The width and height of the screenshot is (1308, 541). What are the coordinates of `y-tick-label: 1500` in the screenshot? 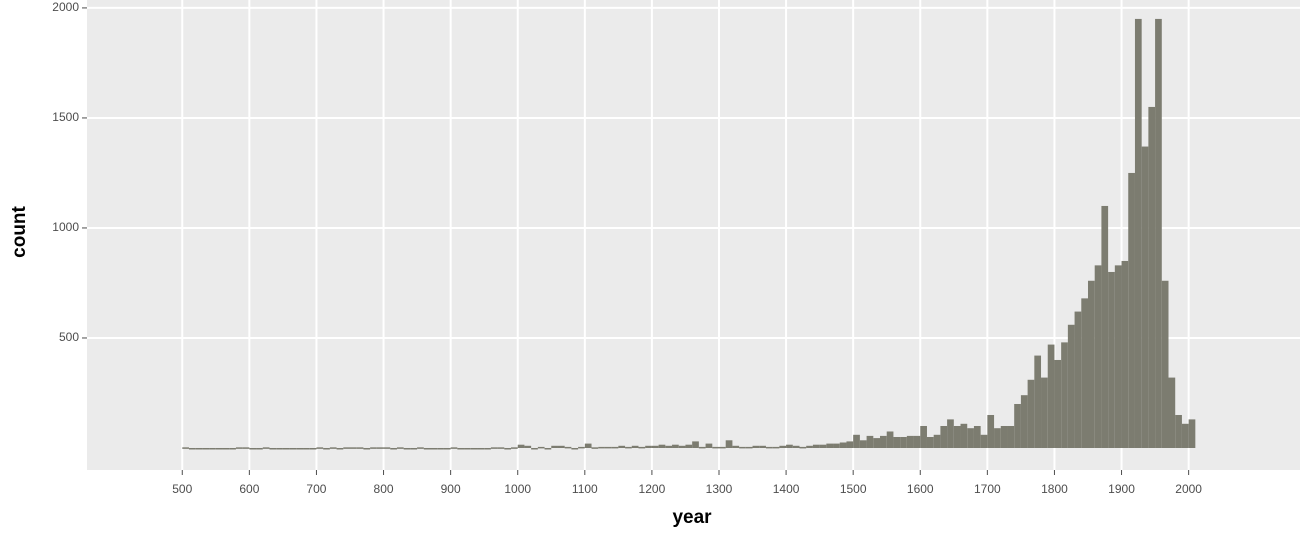 It's located at (65, 117).